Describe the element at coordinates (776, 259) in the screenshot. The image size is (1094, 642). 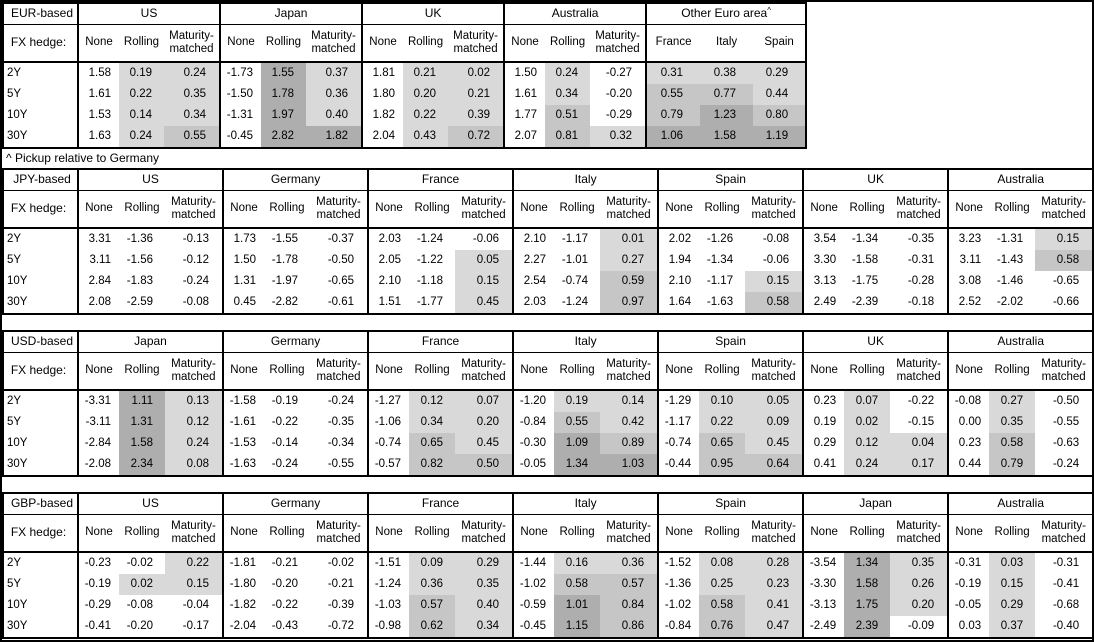
I see `pickup-value-cell: -0.06` at that location.